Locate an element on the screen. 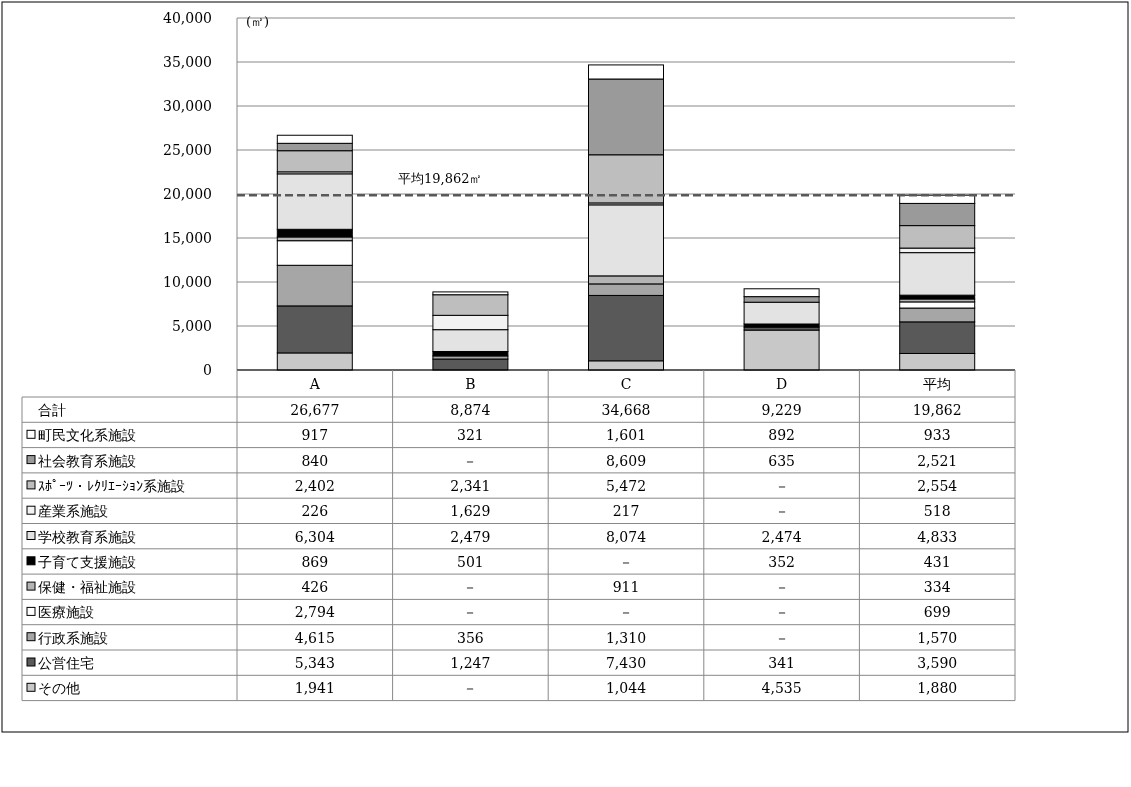 The height and width of the screenshot is (787, 1131). text: 合計 is located at coordinates (52, 410).